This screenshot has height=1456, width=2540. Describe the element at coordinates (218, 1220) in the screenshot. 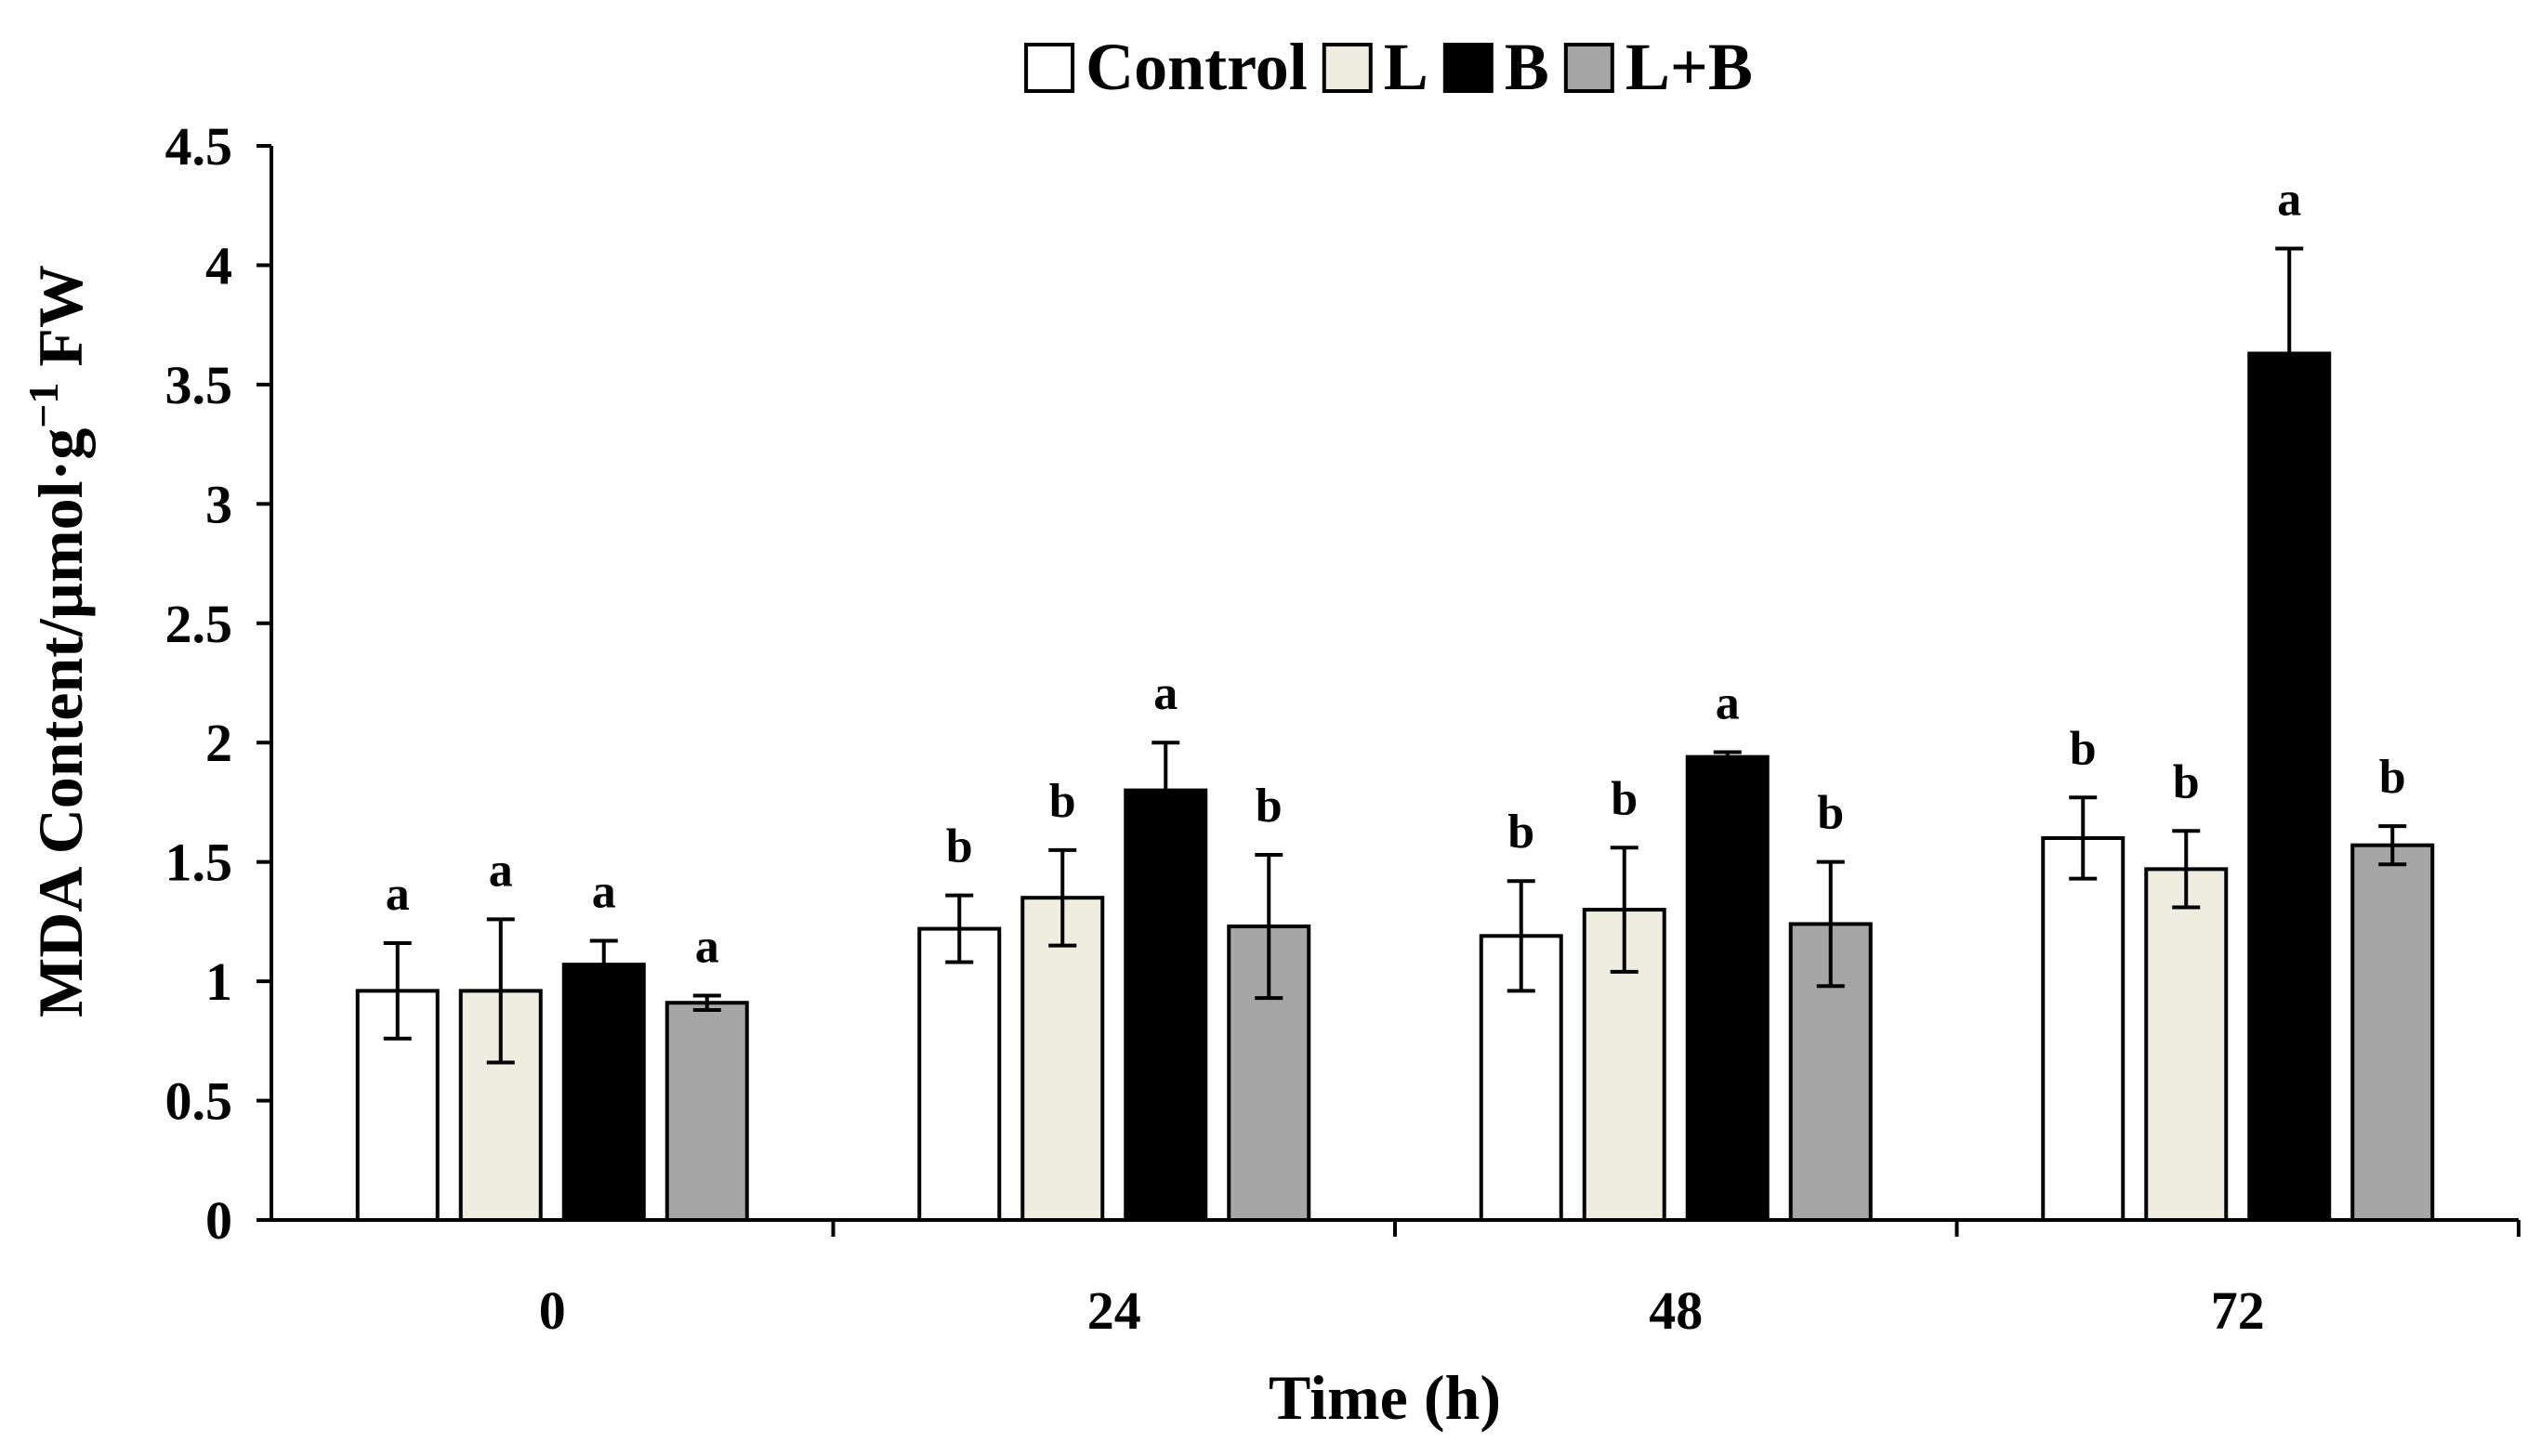

I see `y-tick-label: 0` at that location.